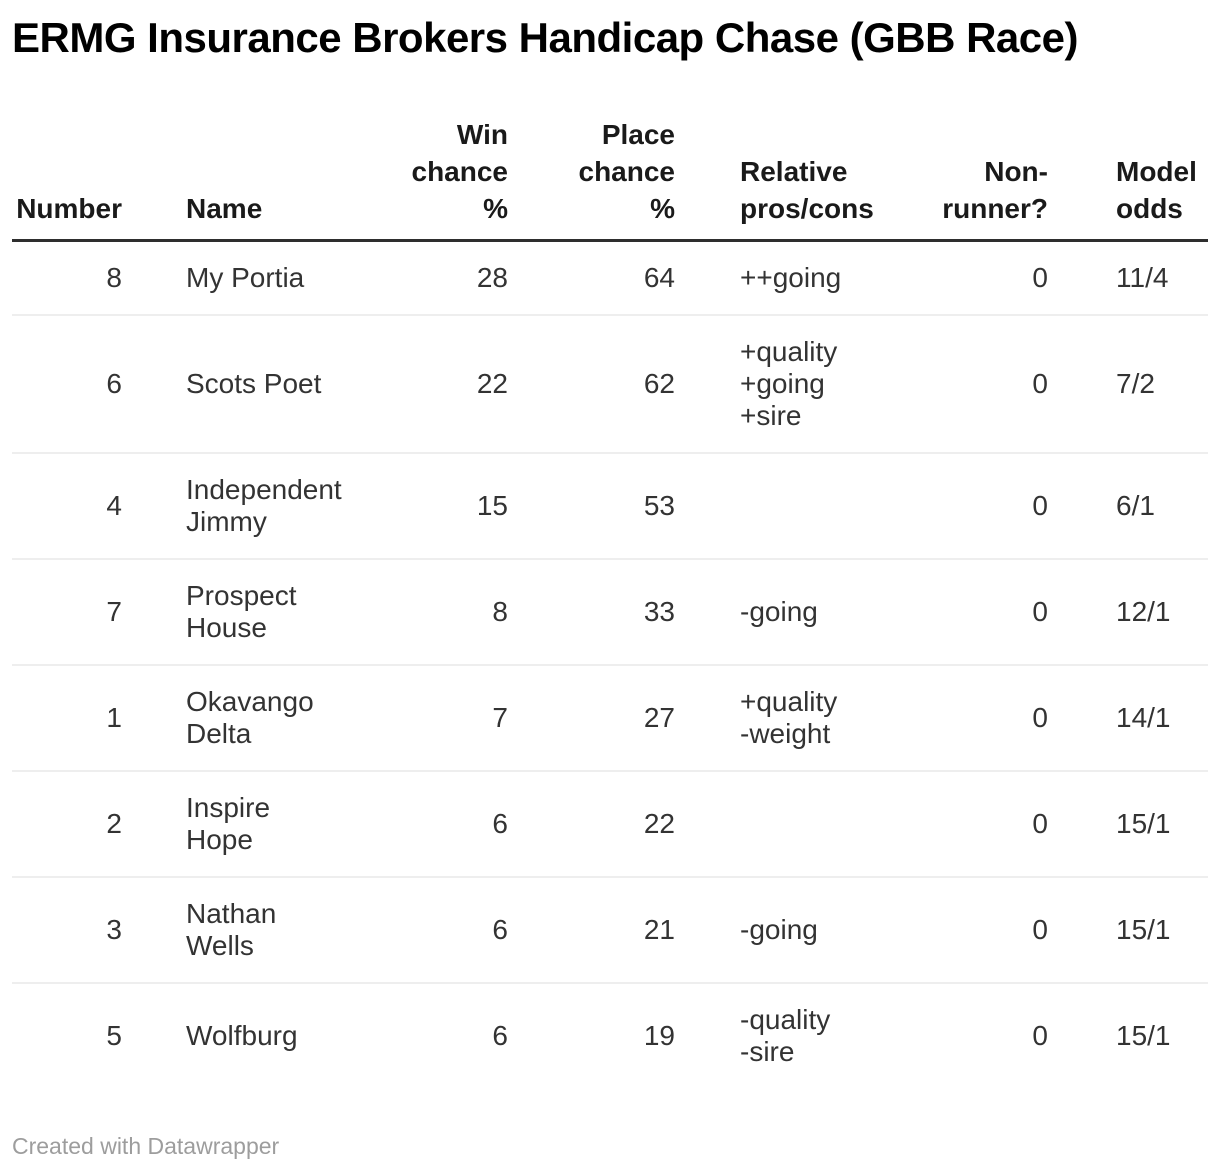  I want to click on cell-model-odds: 11/4, so click(1142, 277).